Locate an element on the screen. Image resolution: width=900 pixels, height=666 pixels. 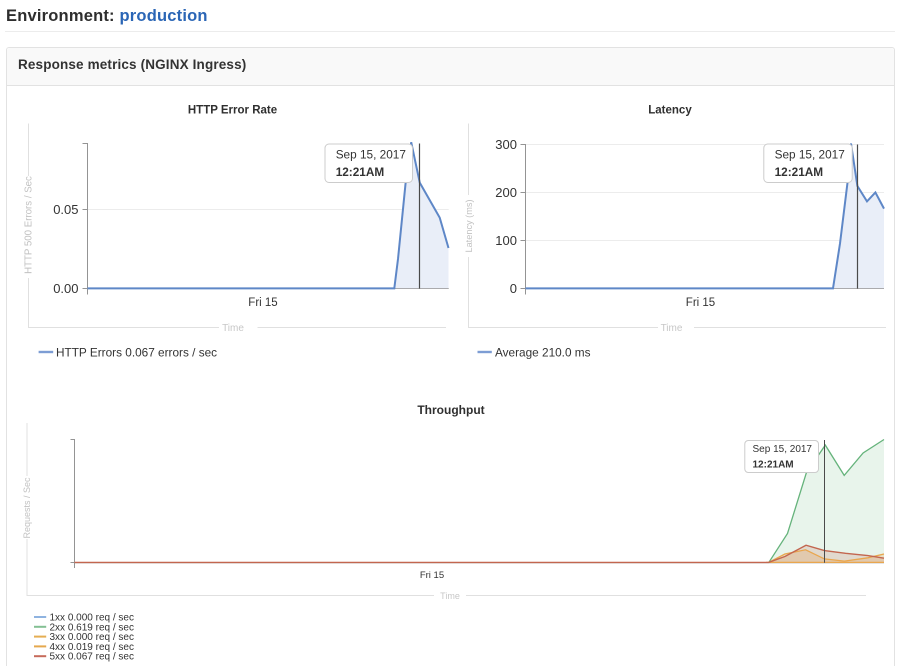
svg-text: Latency (ms) is located at coordinates (469, 225).